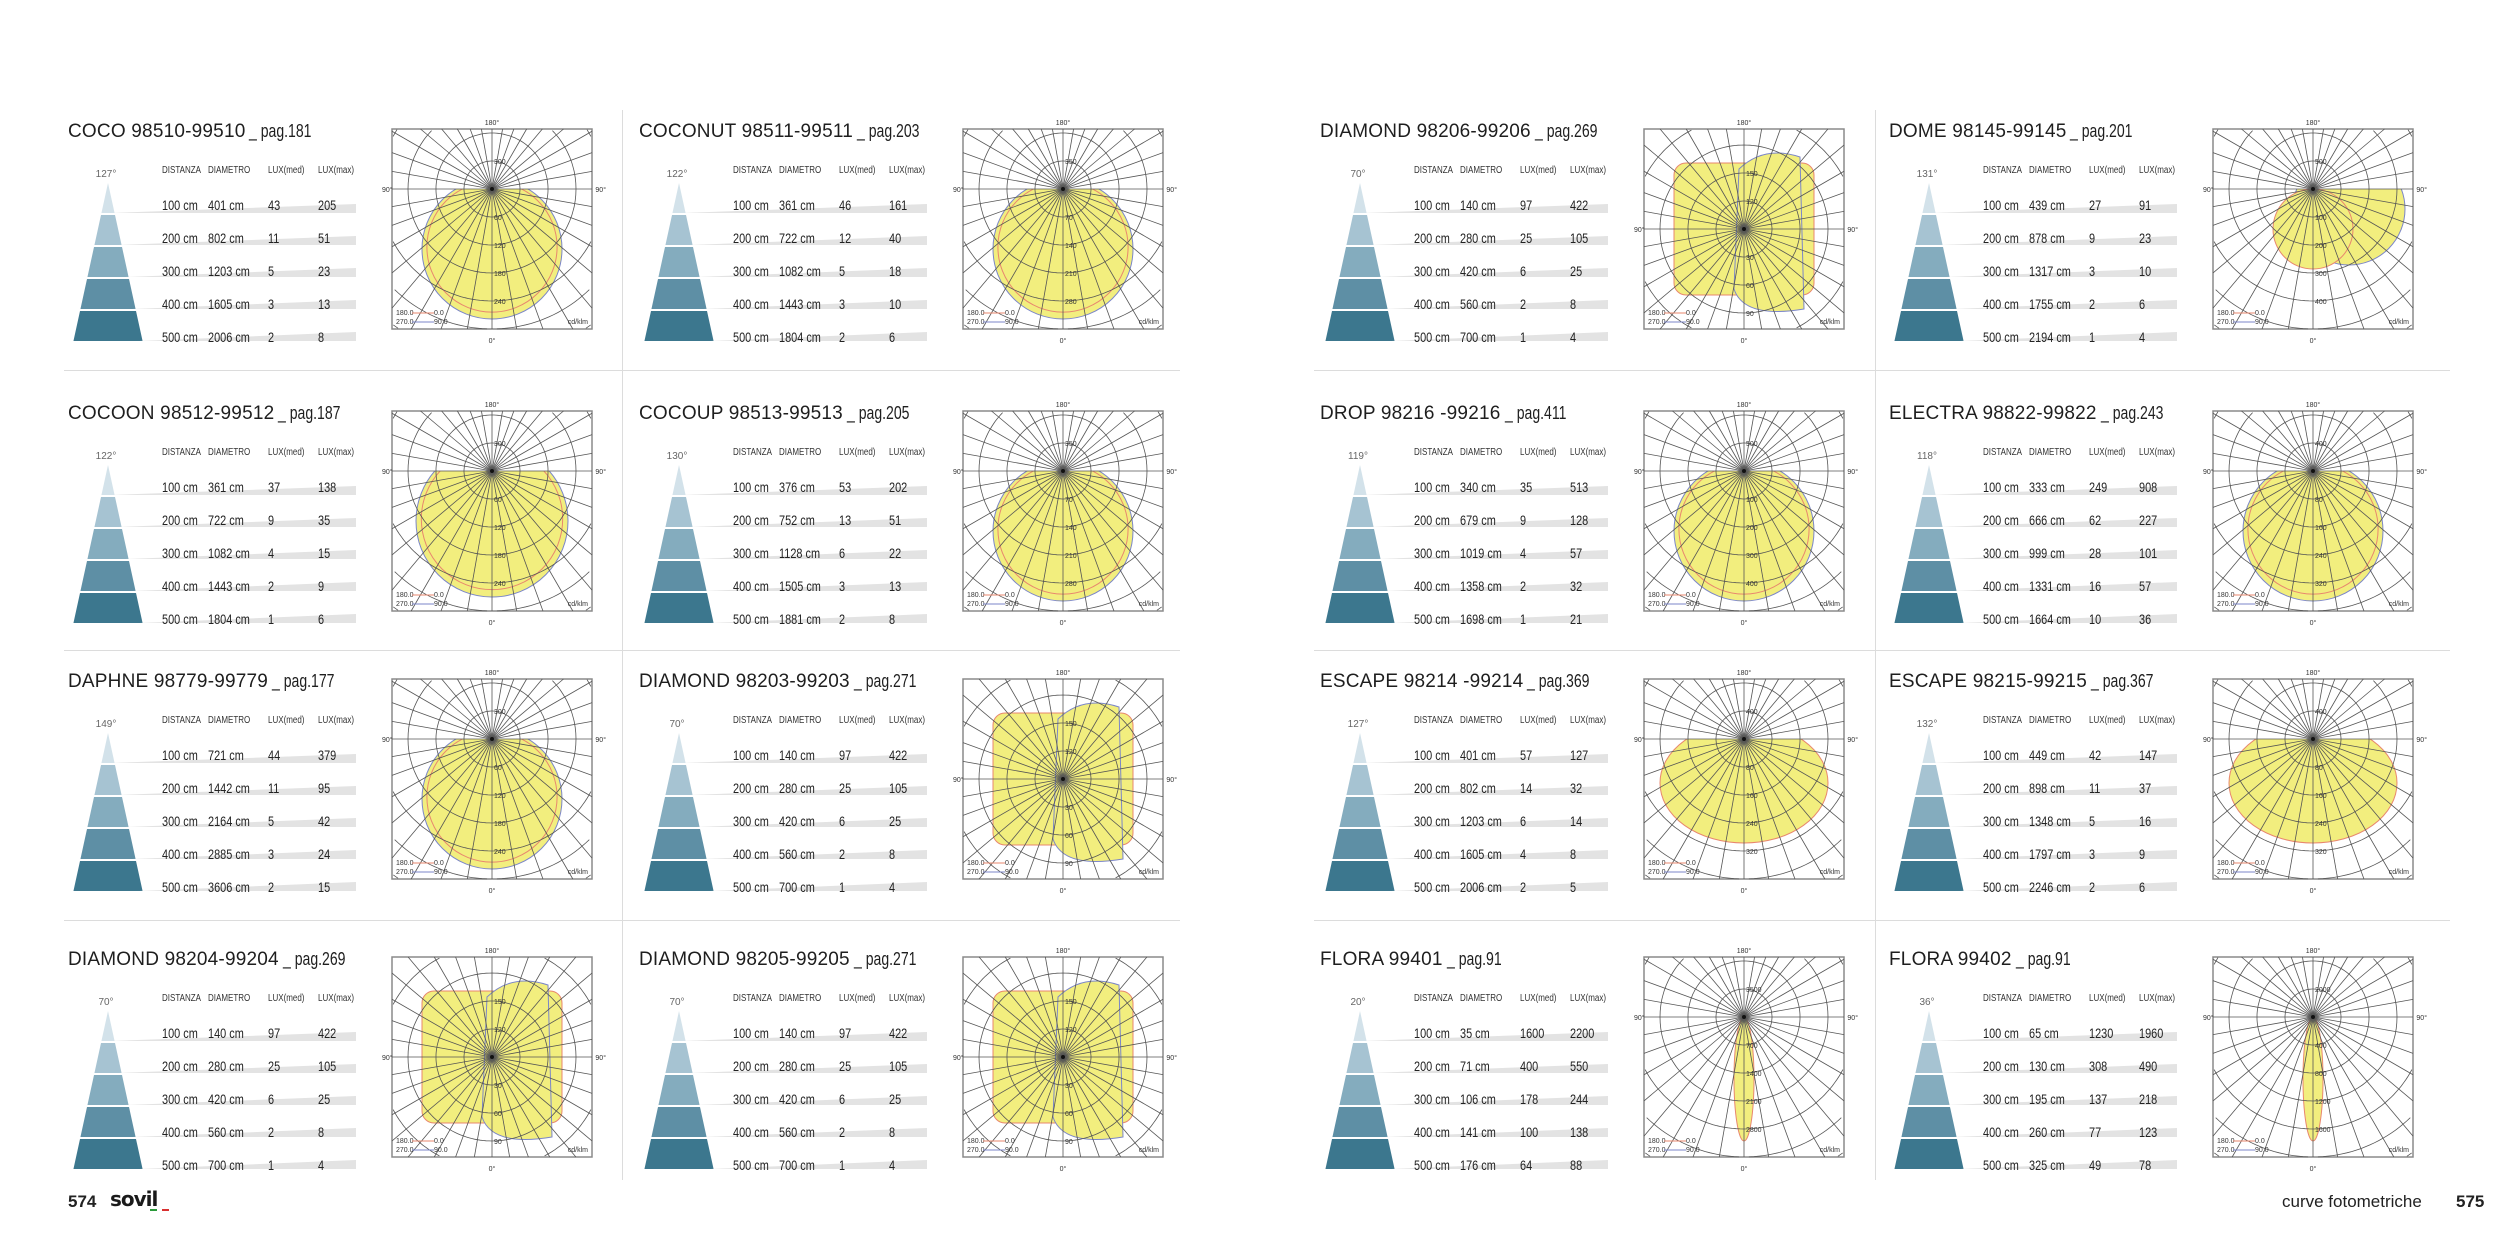  Describe the element at coordinates (2092, 821) in the screenshot. I see `table-cell-lux_med: 5` at that location.